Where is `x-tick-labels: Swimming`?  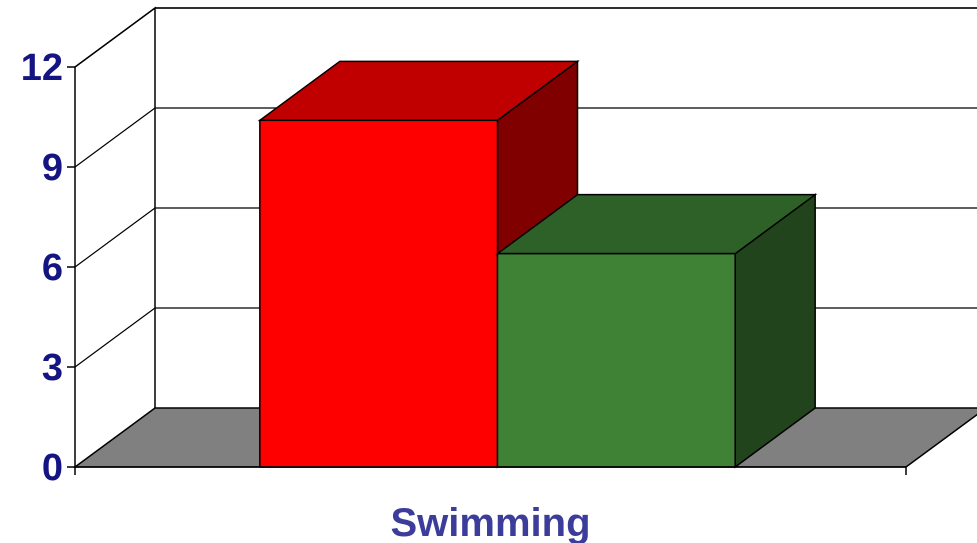
x-tick-labels: Swimming is located at coordinates (490, 522).